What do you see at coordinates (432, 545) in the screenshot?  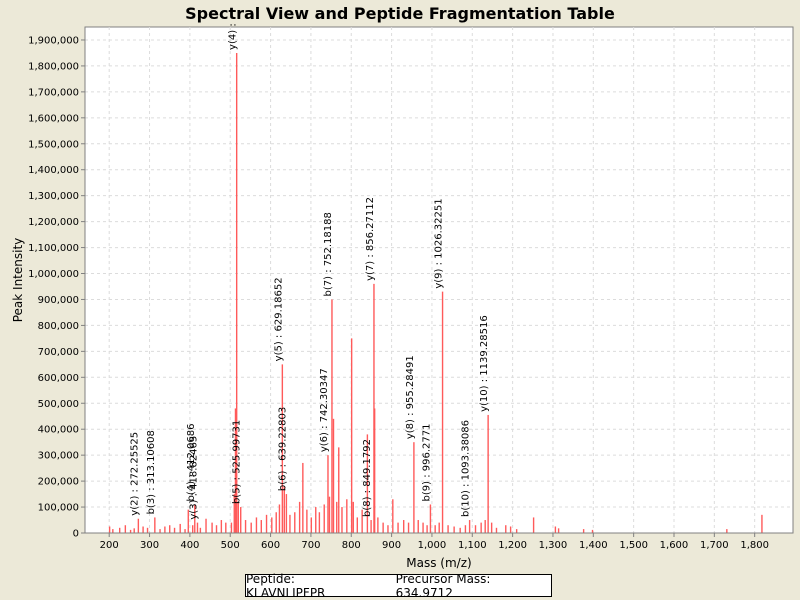 I see `x-tick-label: 1,000` at bounding box center [432, 545].